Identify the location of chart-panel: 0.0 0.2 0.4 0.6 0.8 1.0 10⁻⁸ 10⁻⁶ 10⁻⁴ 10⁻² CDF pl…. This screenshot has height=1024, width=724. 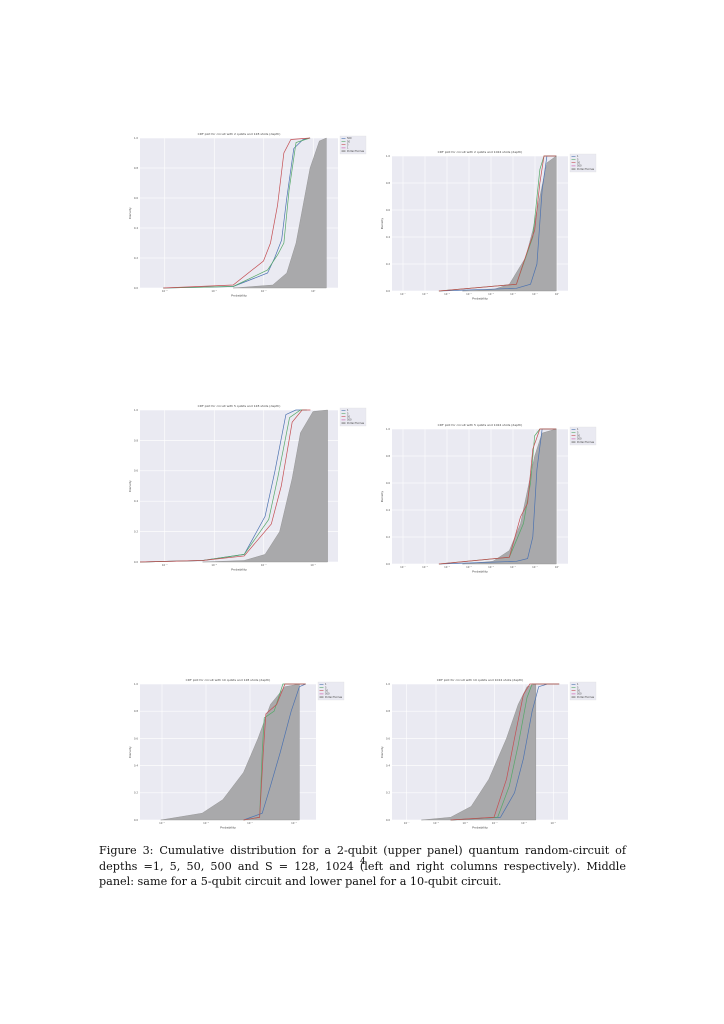
(236, 752).